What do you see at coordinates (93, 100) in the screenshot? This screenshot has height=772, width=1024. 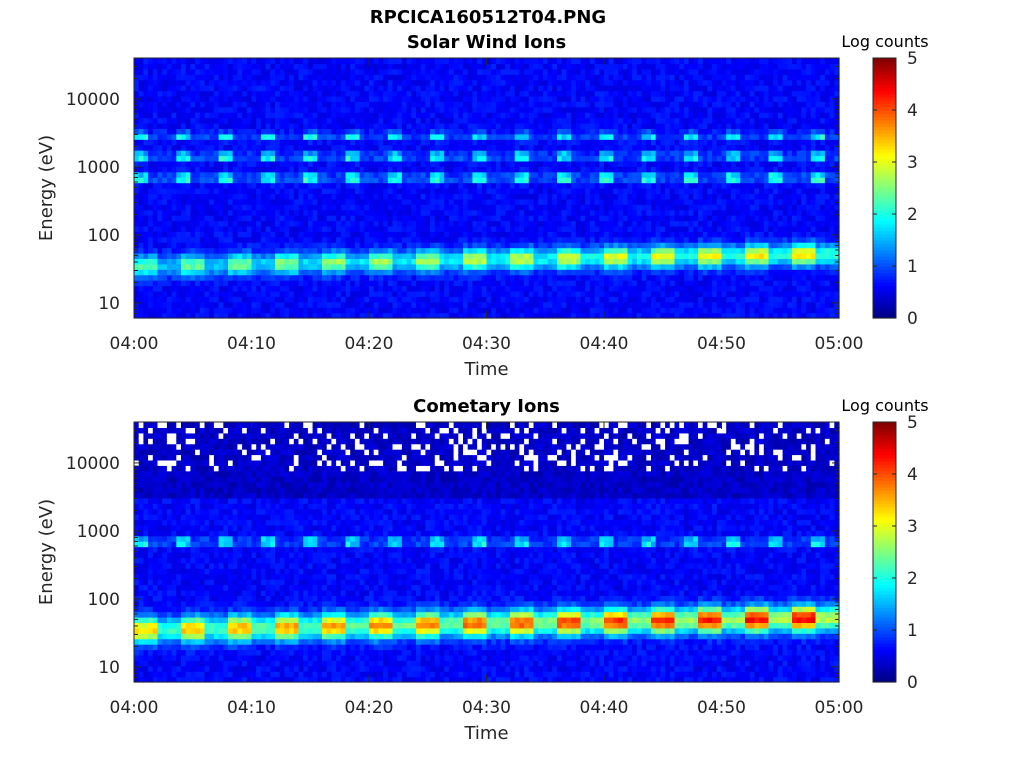 I see `y-tick-label-0-3: 10000` at bounding box center [93, 100].